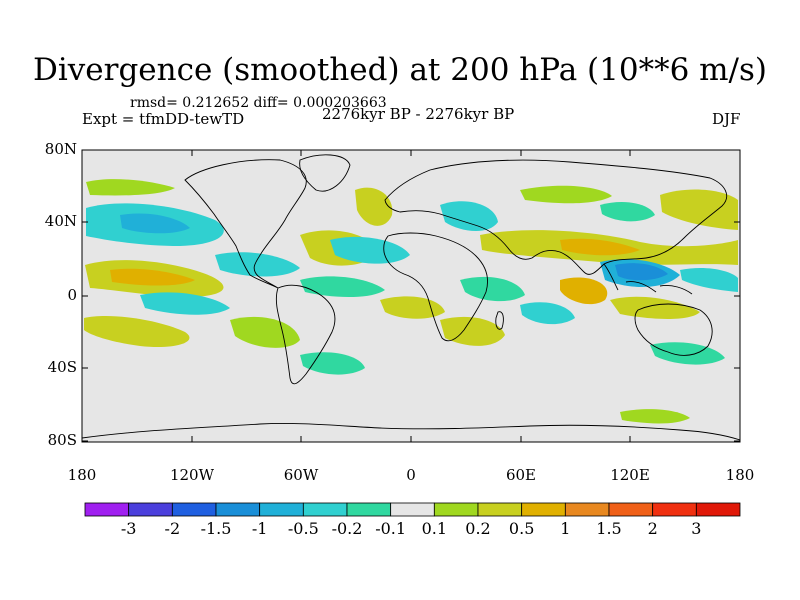  Describe the element at coordinates (163, 119) in the screenshot. I see `experiment-label: Expt = tfmDD-tewTD` at that location.